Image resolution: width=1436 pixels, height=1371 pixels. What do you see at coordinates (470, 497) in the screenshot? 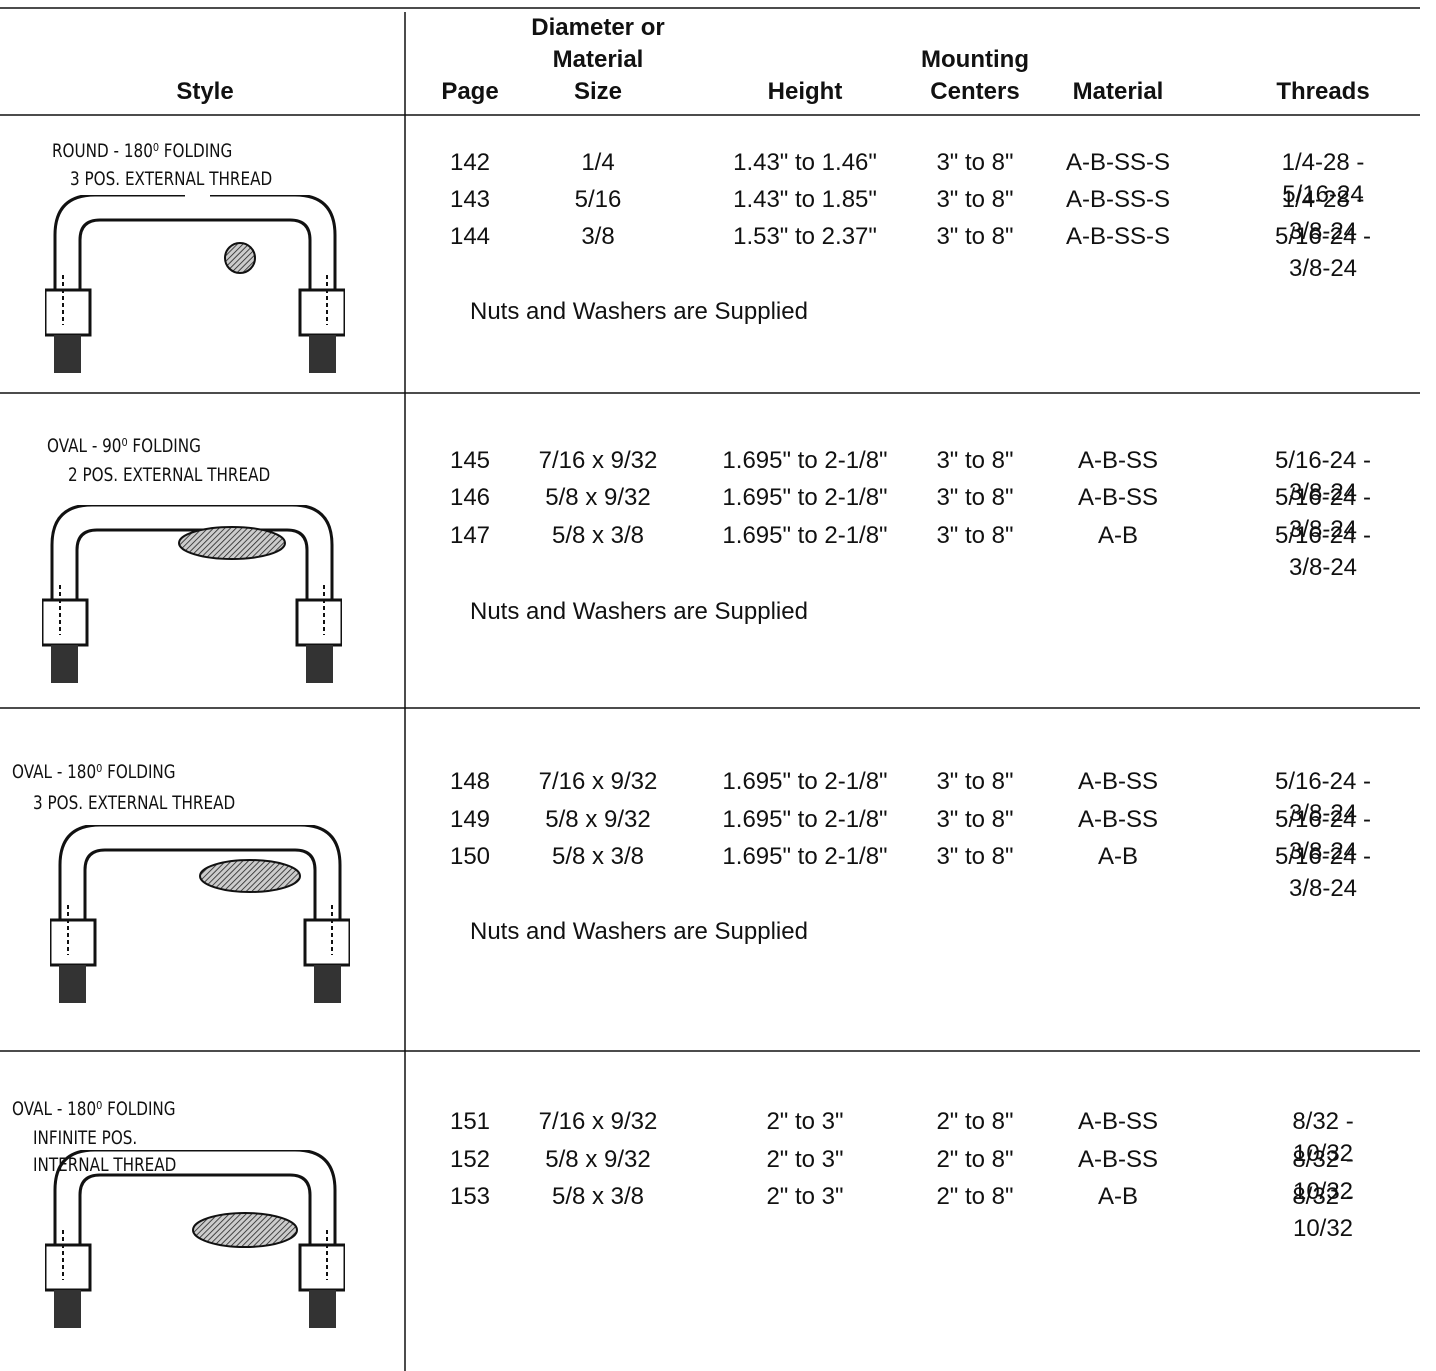
I see `cell: 146` at bounding box center [470, 497].